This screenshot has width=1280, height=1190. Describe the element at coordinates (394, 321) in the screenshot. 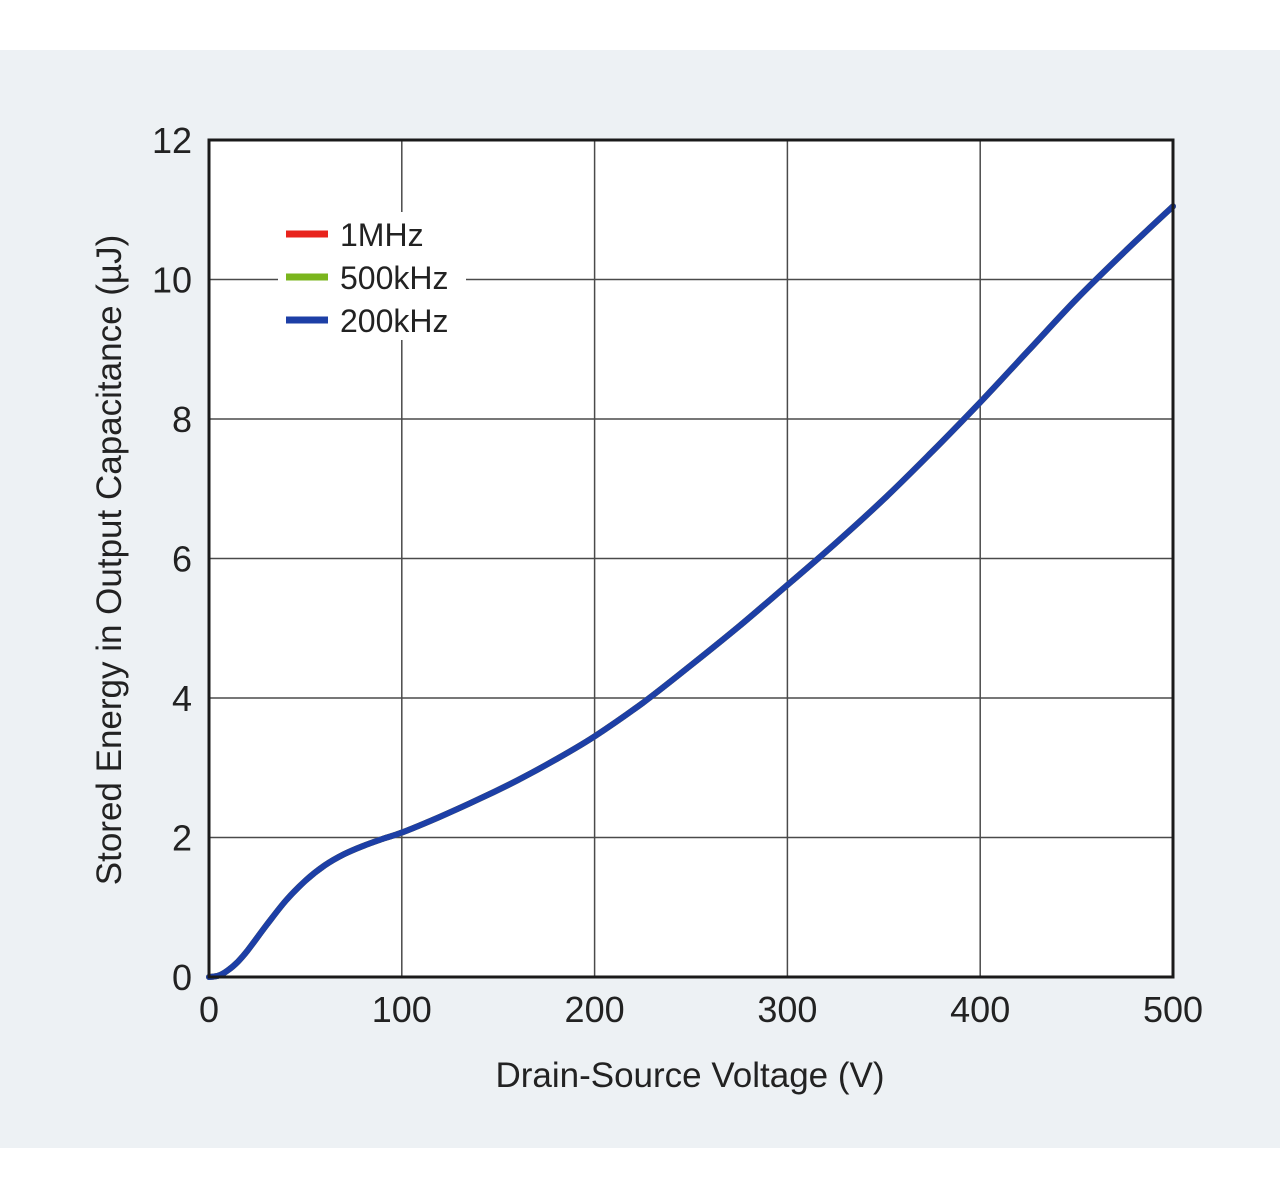

I see `legend-label: 200kHz` at that location.